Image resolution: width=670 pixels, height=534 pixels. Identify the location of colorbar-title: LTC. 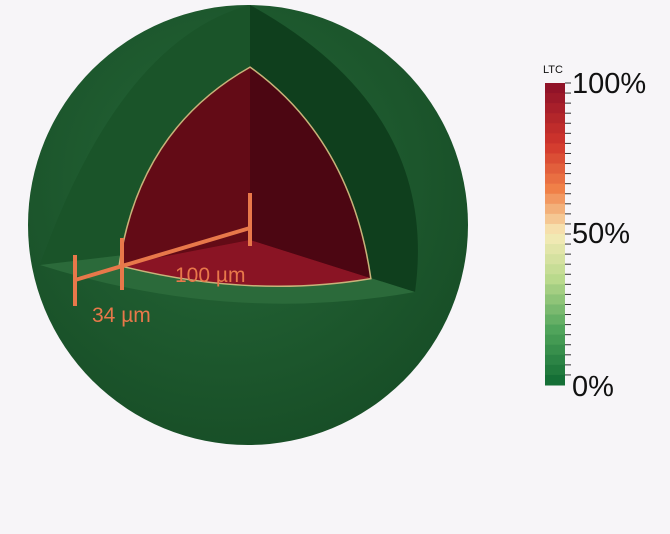
(553, 70).